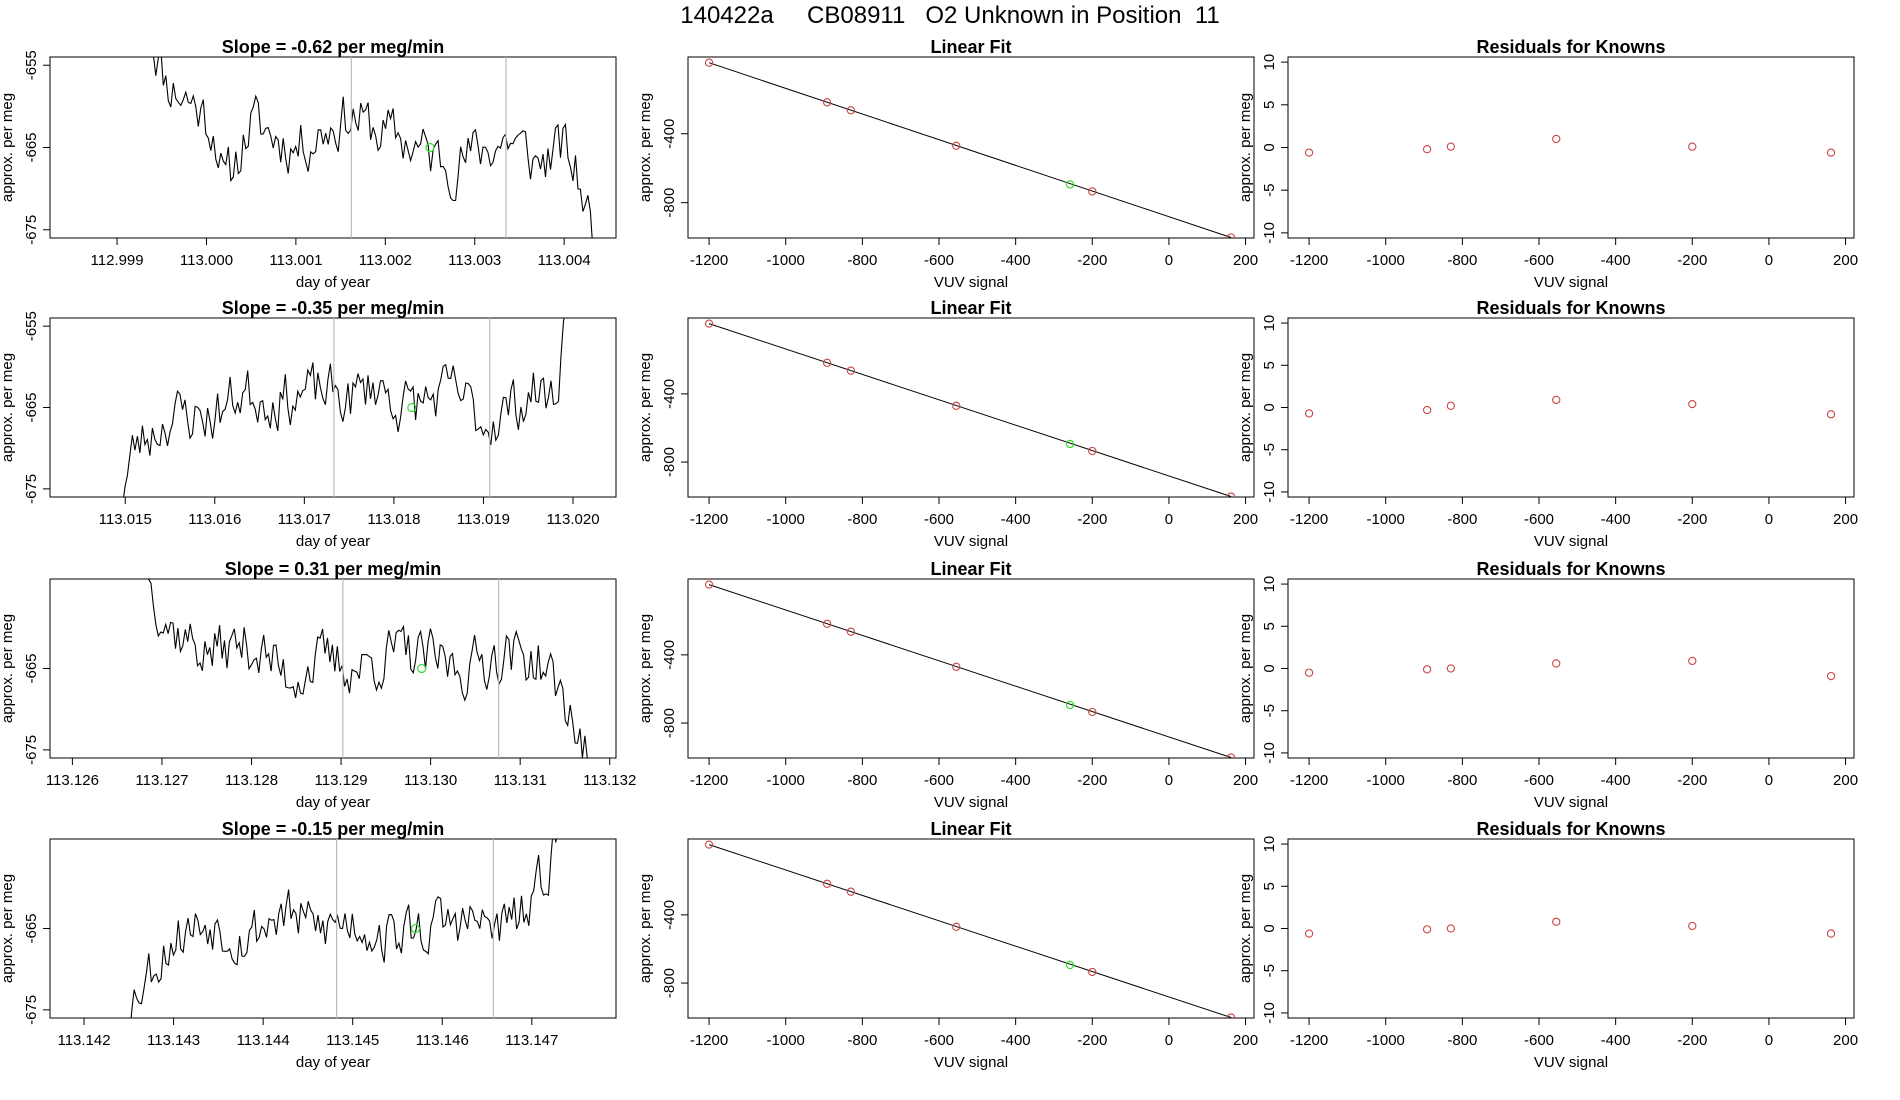 The height and width of the screenshot is (1100, 1900). What do you see at coordinates (31, 489) in the screenshot?
I see `y-tick-label: -675` at bounding box center [31, 489].